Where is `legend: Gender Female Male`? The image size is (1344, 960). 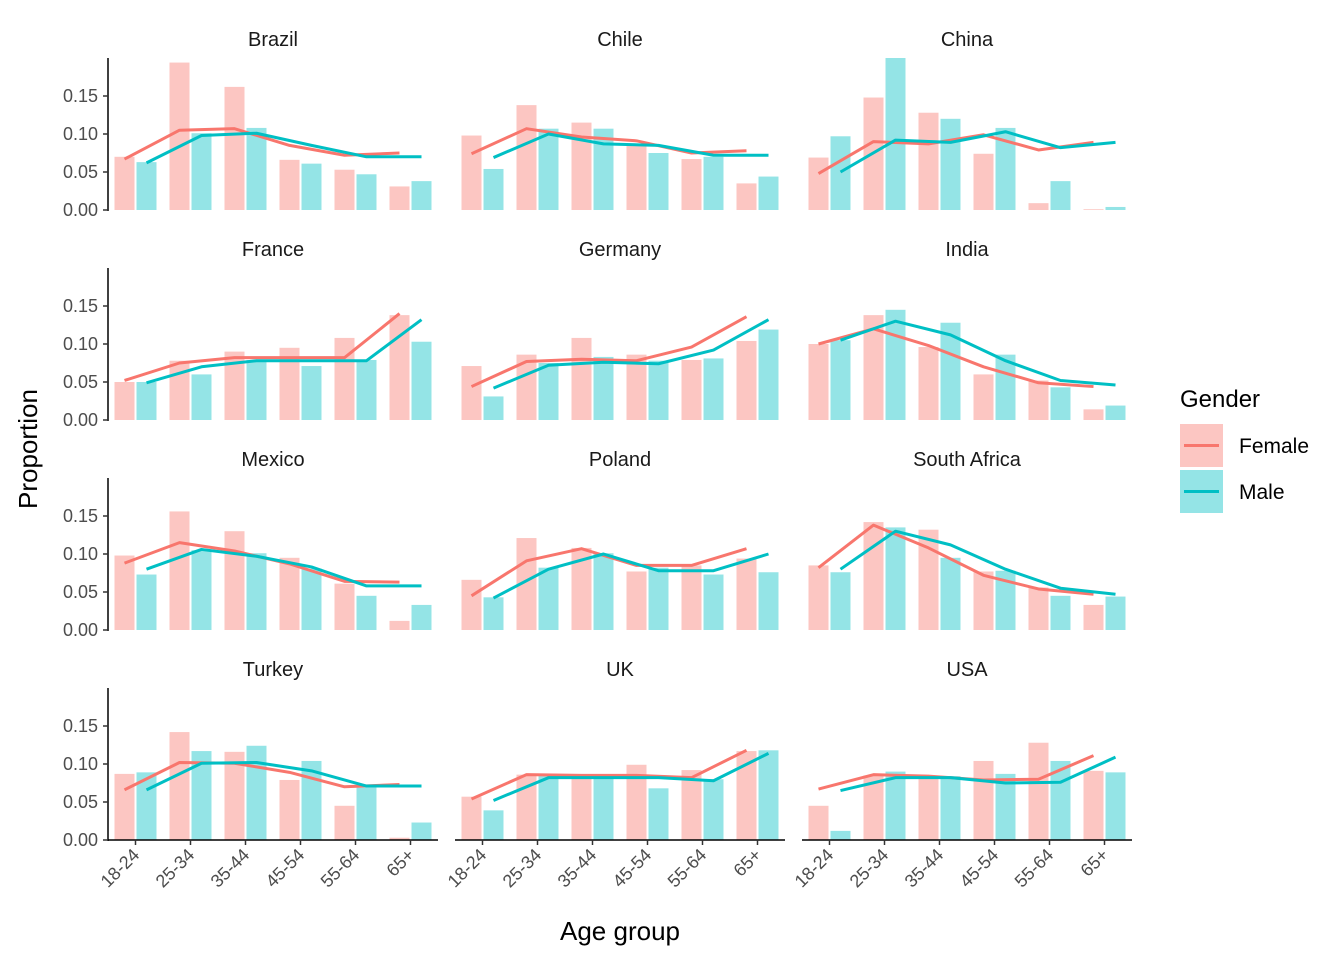 legend: Gender Female Male is located at coordinates (1244, 449).